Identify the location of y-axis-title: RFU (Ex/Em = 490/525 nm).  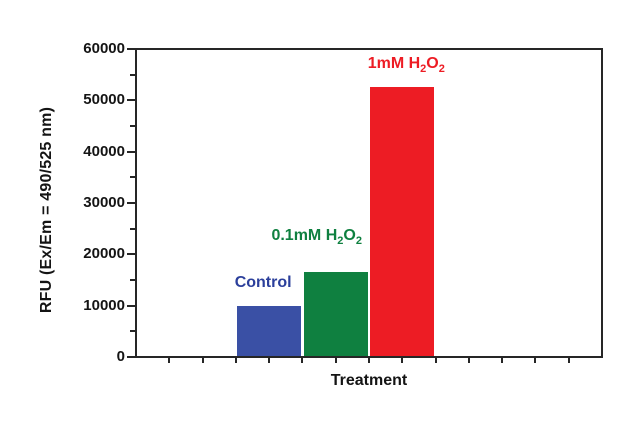
(46, 210).